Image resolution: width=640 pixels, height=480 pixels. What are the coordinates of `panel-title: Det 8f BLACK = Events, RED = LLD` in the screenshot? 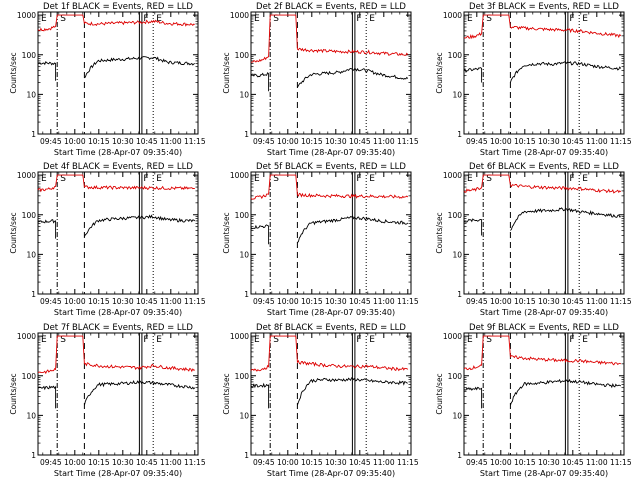 It's located at (331, 328).